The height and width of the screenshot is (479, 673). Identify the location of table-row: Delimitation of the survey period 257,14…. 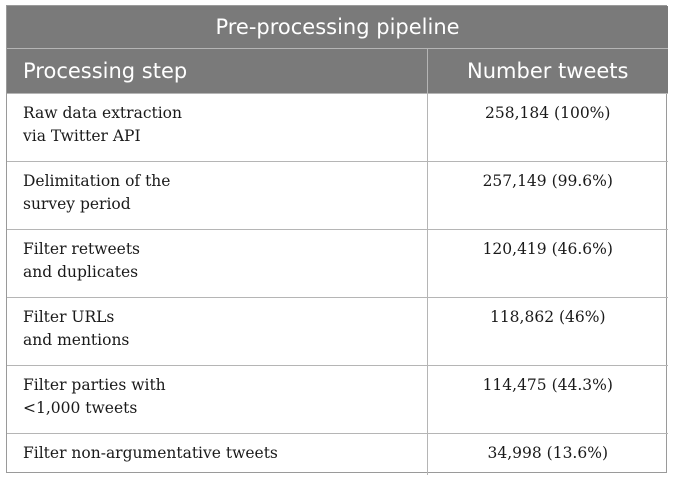
(337, 195).